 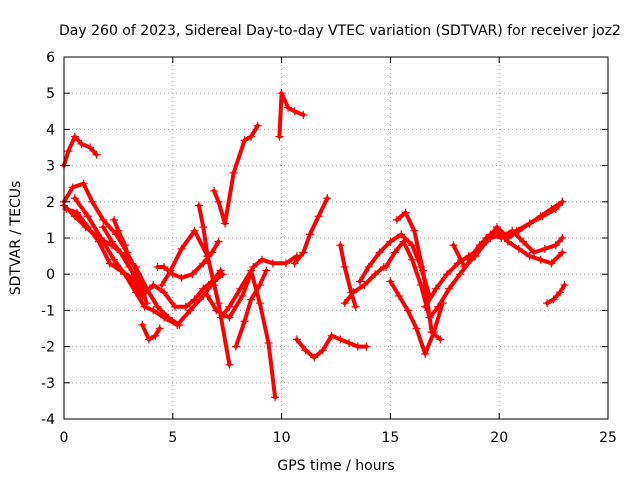 What do you see at coordinates (252, 287) in the screenshot?
I see `series-arc15` at bounding box center [252, 287].